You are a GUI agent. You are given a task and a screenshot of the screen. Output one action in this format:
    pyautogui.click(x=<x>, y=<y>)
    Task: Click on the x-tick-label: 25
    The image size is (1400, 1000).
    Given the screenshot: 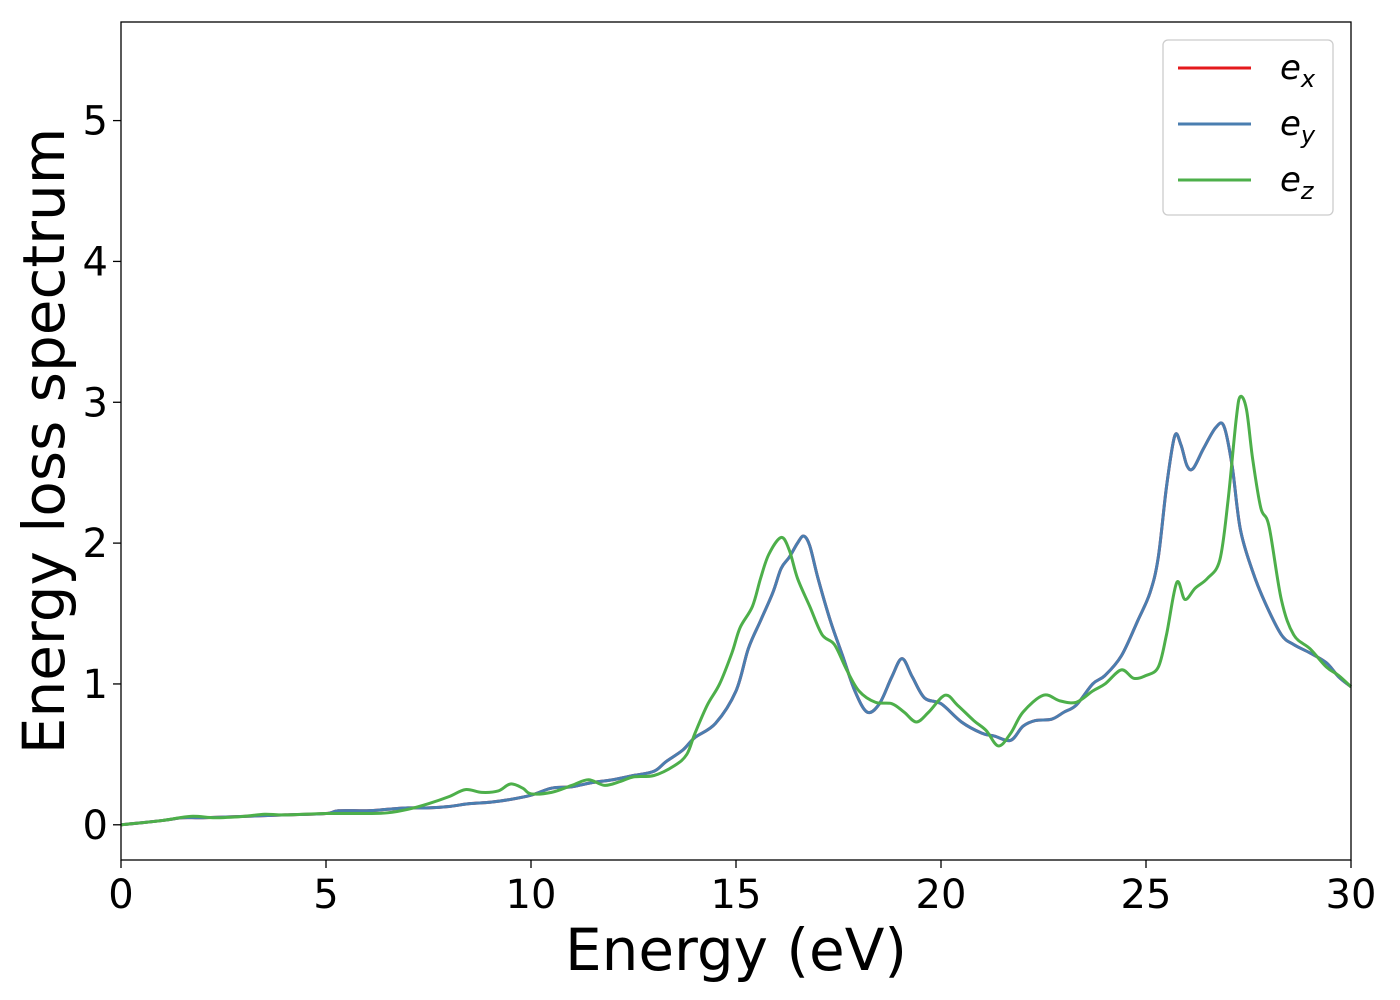 What is the action you would take?
    pyautogui.click(x=1146, y=895)
    